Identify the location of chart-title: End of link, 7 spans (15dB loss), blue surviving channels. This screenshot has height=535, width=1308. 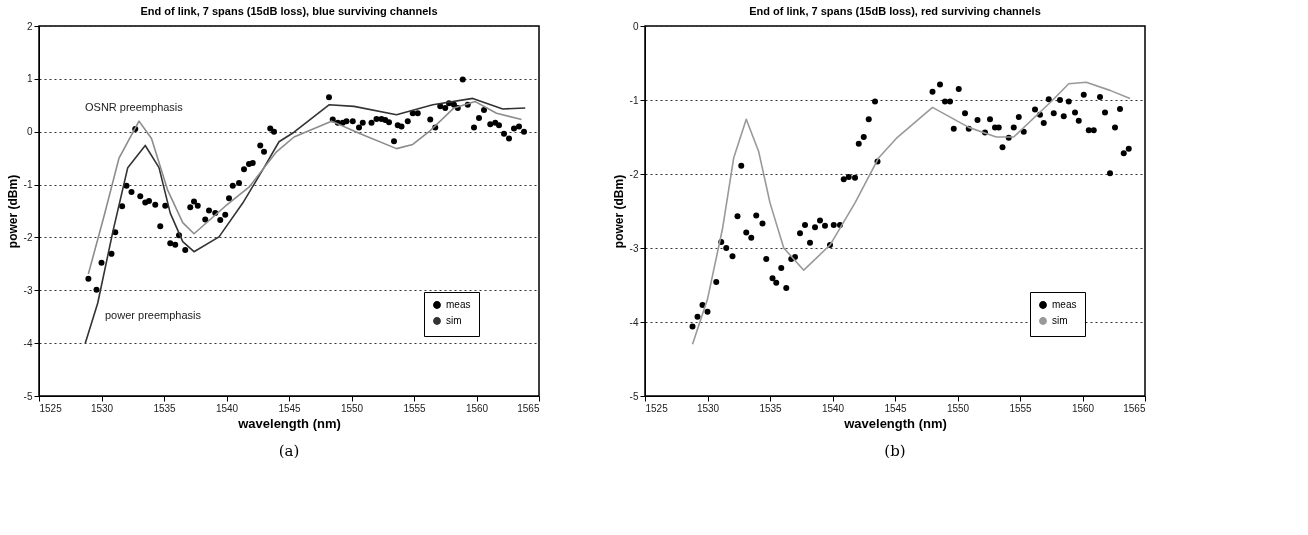
(289, 11).